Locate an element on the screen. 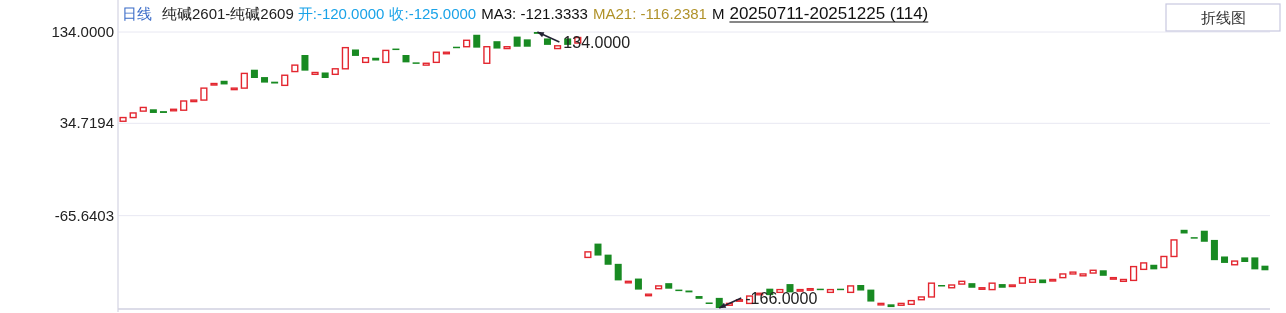  button: 折线图 is located at coordinates (1223, 17).